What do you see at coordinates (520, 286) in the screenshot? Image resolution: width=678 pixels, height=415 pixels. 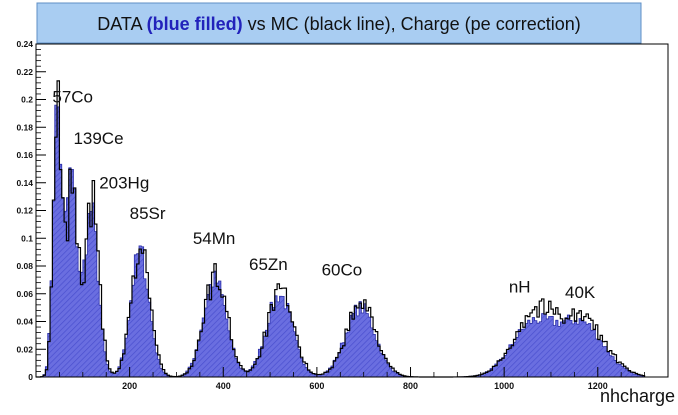 I see `peak-label-nh: nH` at bounding box center [520, 286].